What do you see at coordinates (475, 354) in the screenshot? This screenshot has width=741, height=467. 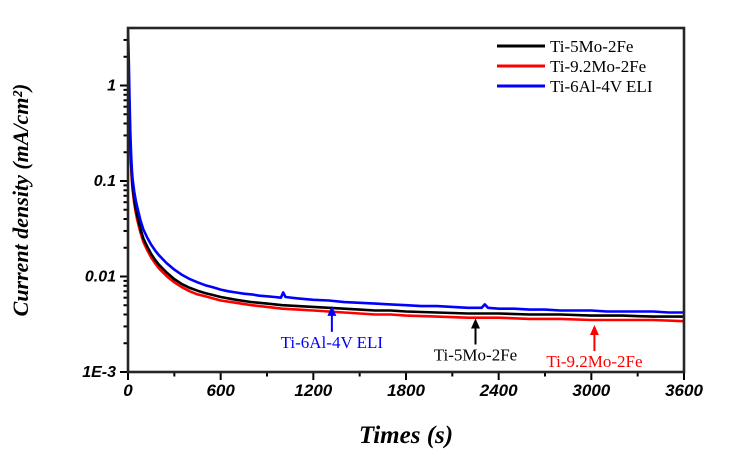 I see `annotation-label: Ti-5Mo-2Fe` at bounding box center [475, 354].